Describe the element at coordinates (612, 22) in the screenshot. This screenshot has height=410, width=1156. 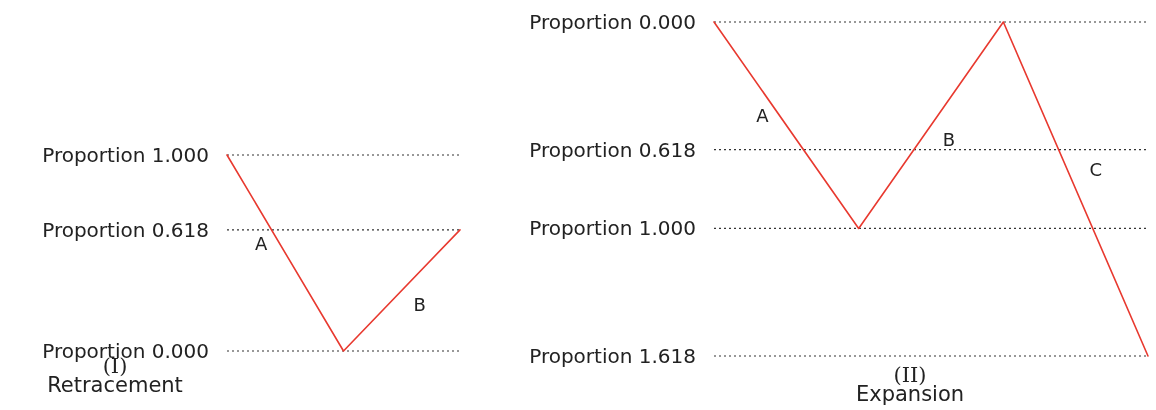
I see `ref-line-label: Proportion 0.000` at that location.